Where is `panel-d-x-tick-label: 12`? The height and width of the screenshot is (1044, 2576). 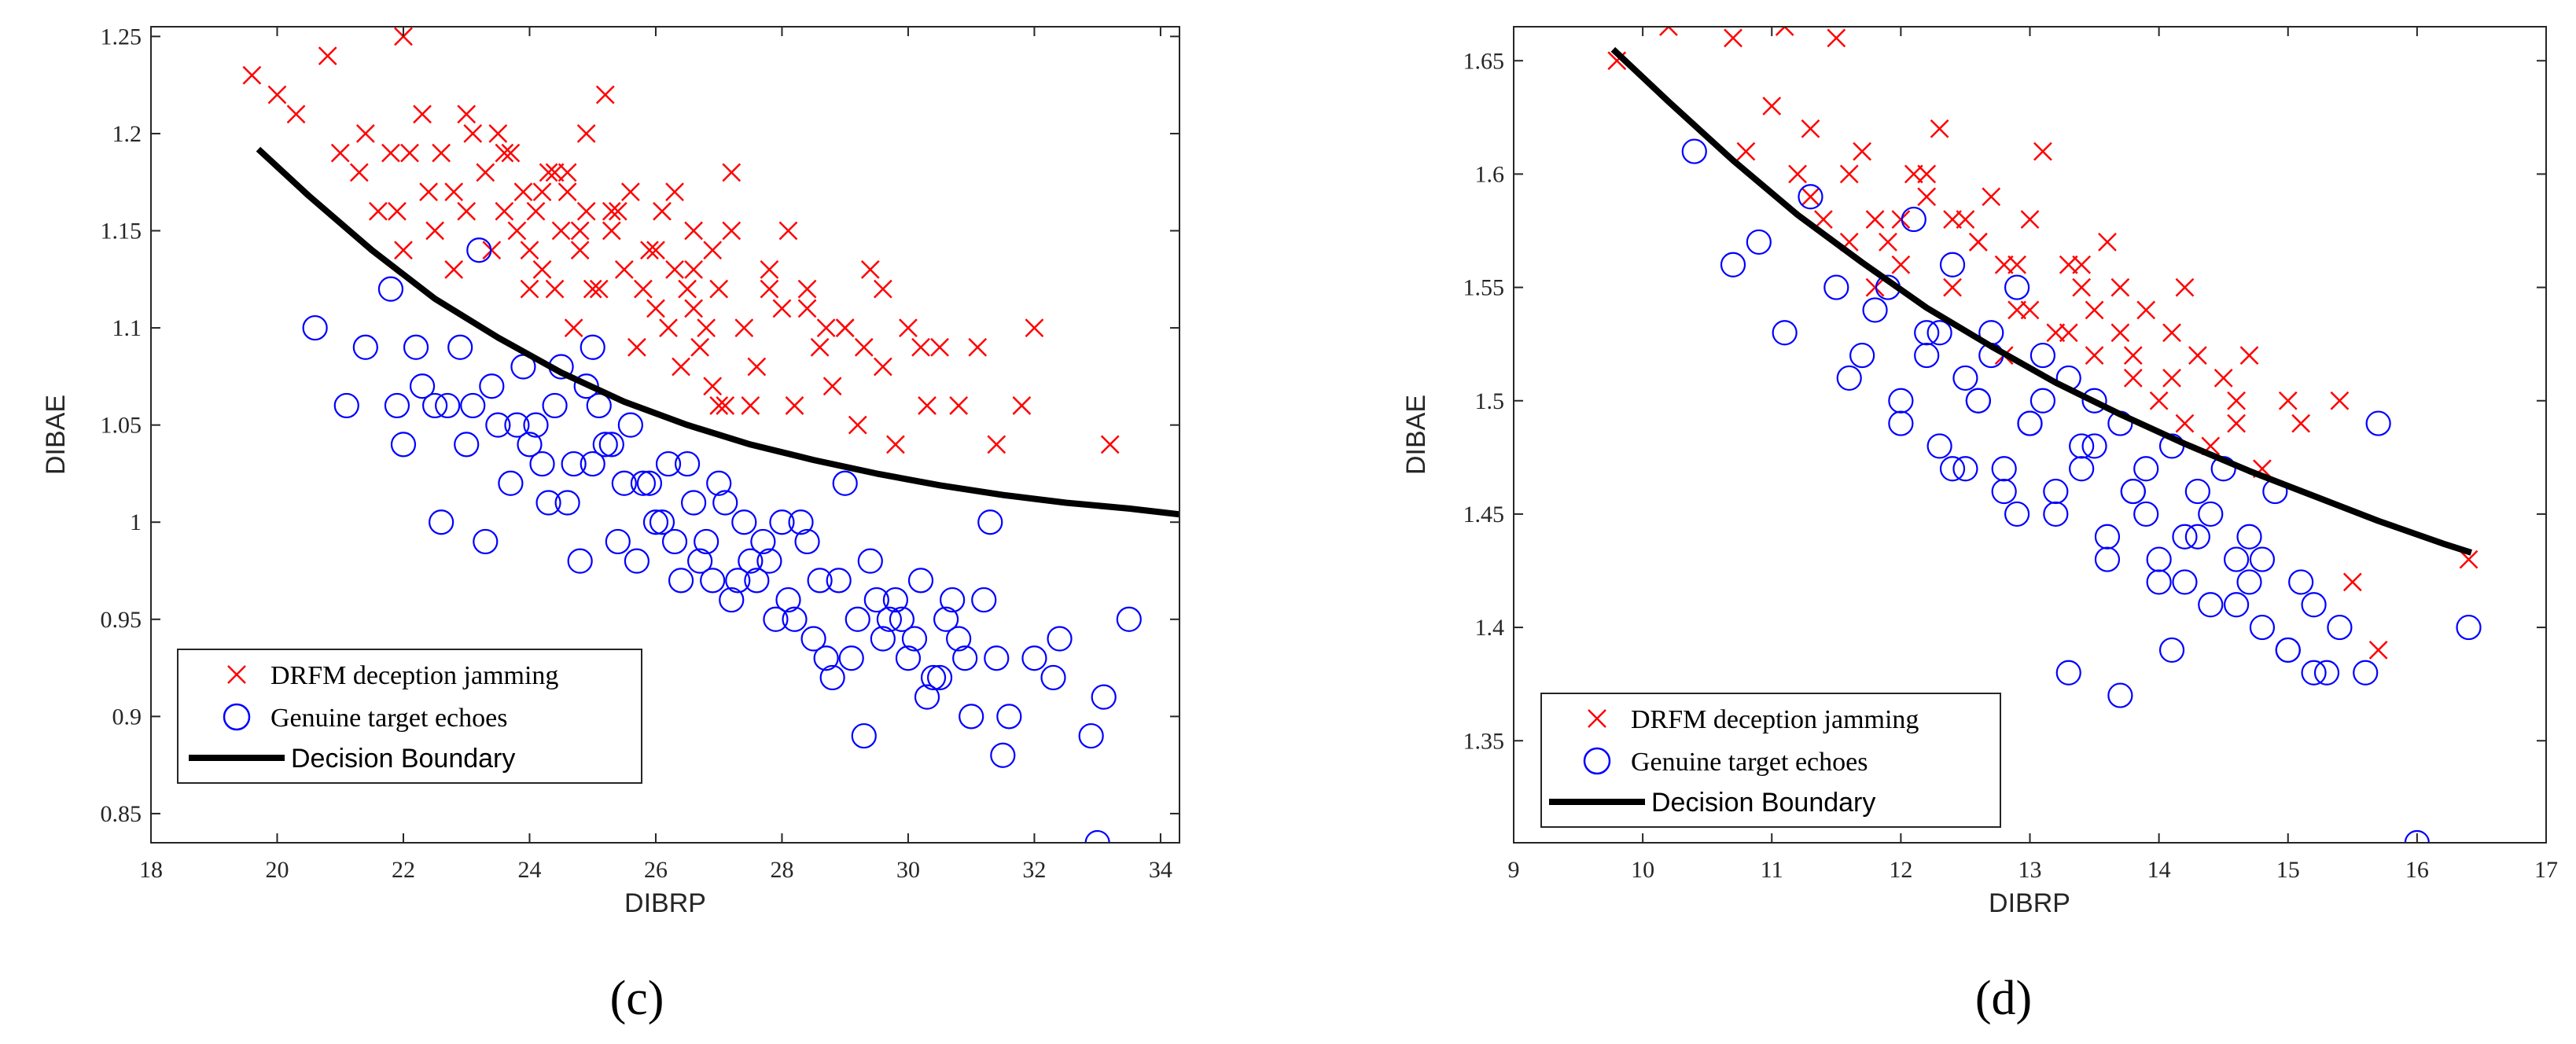
panel-d-x-tick-label: 12 is located at coordinates (1900, 870).